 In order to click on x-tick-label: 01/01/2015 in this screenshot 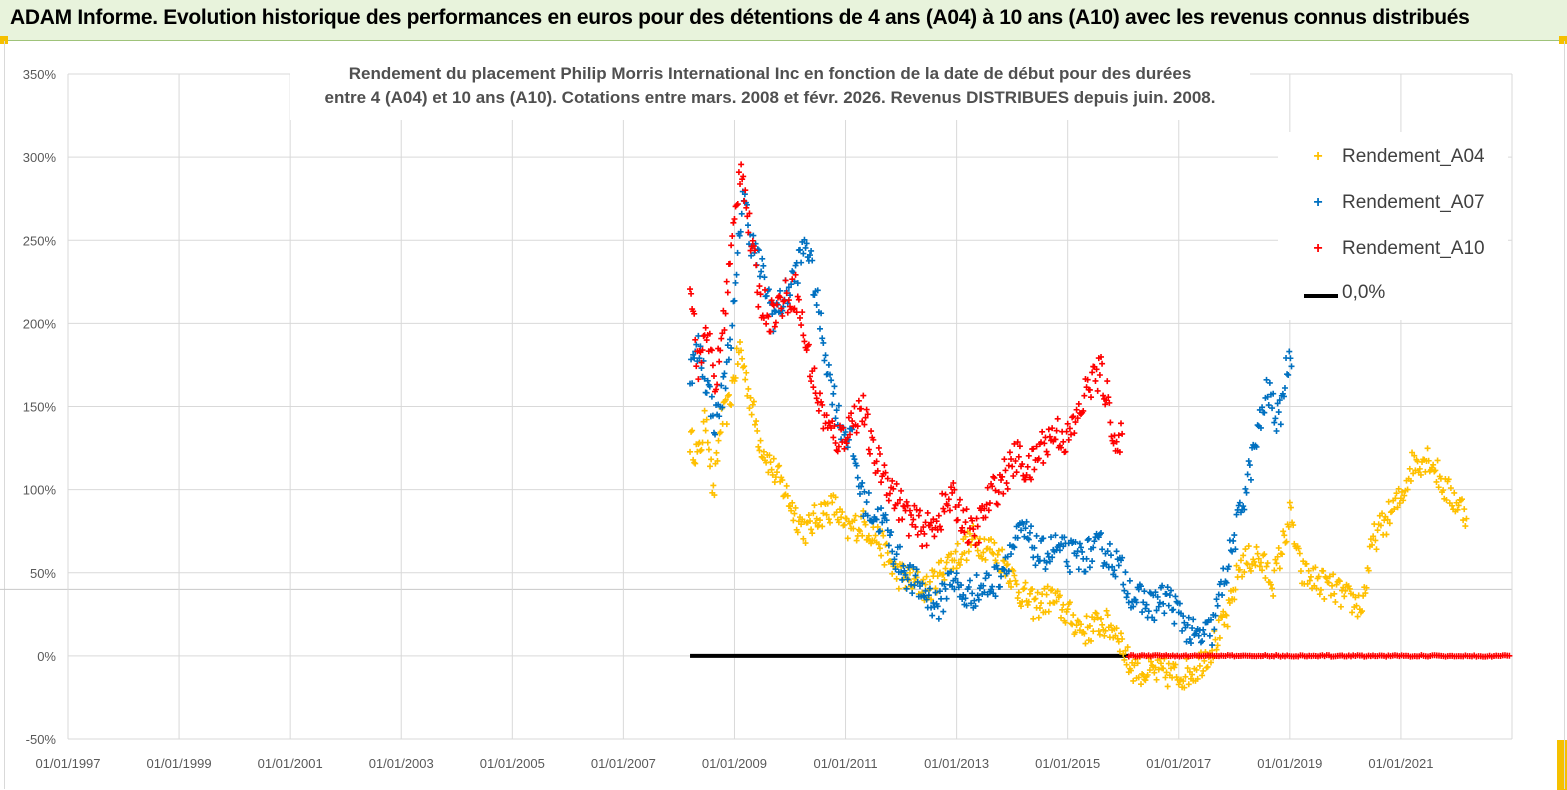, I will do `click(1067, 763)`.